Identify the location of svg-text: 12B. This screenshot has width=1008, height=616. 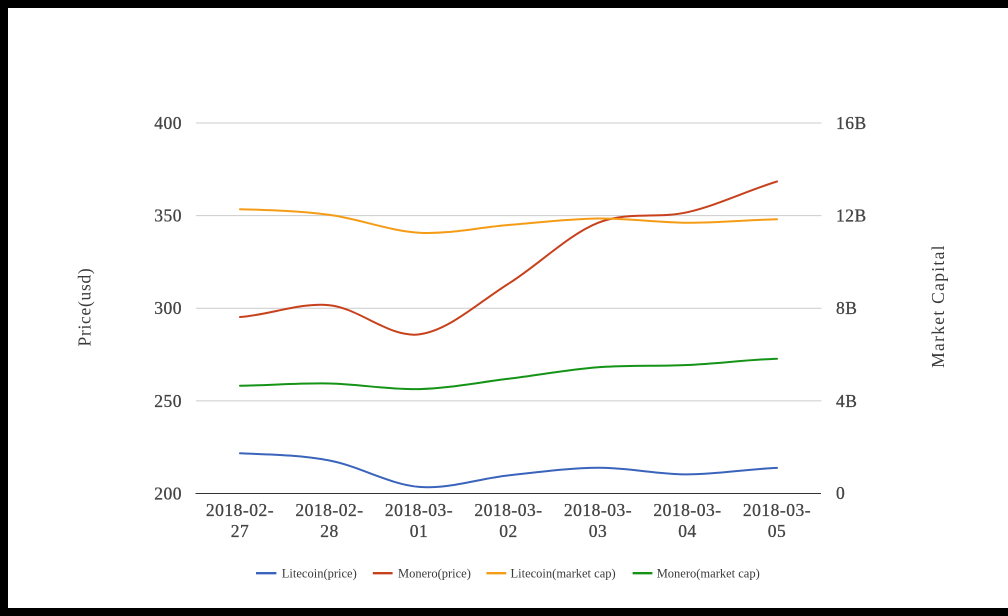
(851, 216).